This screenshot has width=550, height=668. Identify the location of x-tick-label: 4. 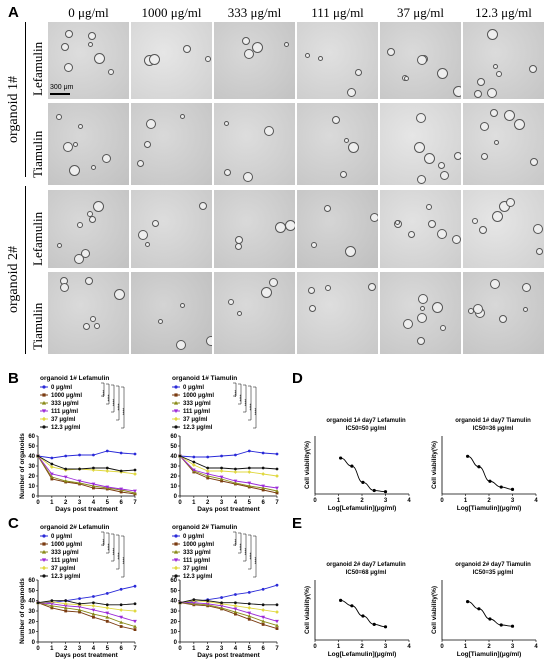
(236, 649).